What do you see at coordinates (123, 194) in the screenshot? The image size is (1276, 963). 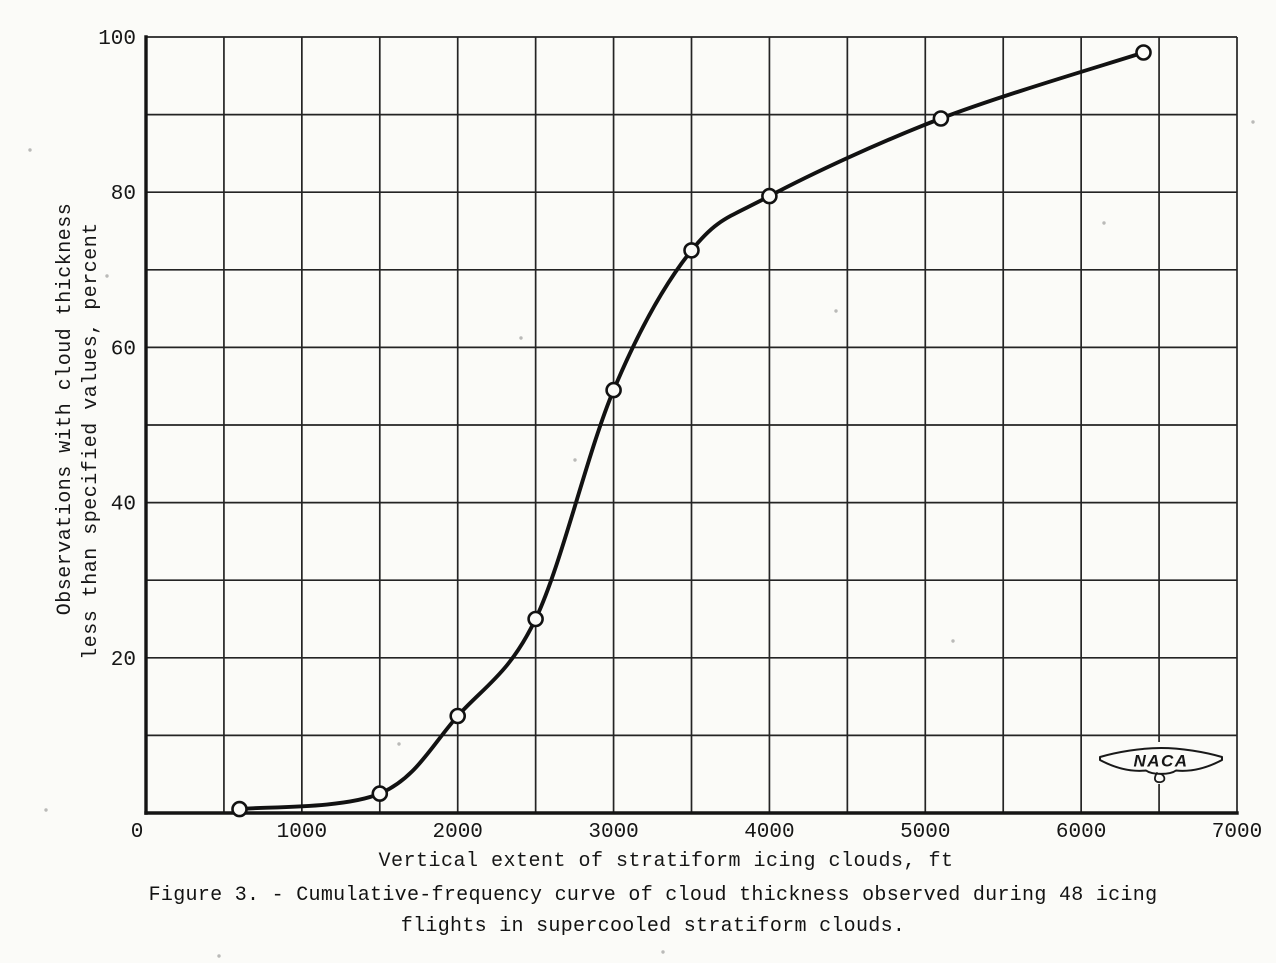 I see `y-tick-label: 80` at bounding box center [123, 194].